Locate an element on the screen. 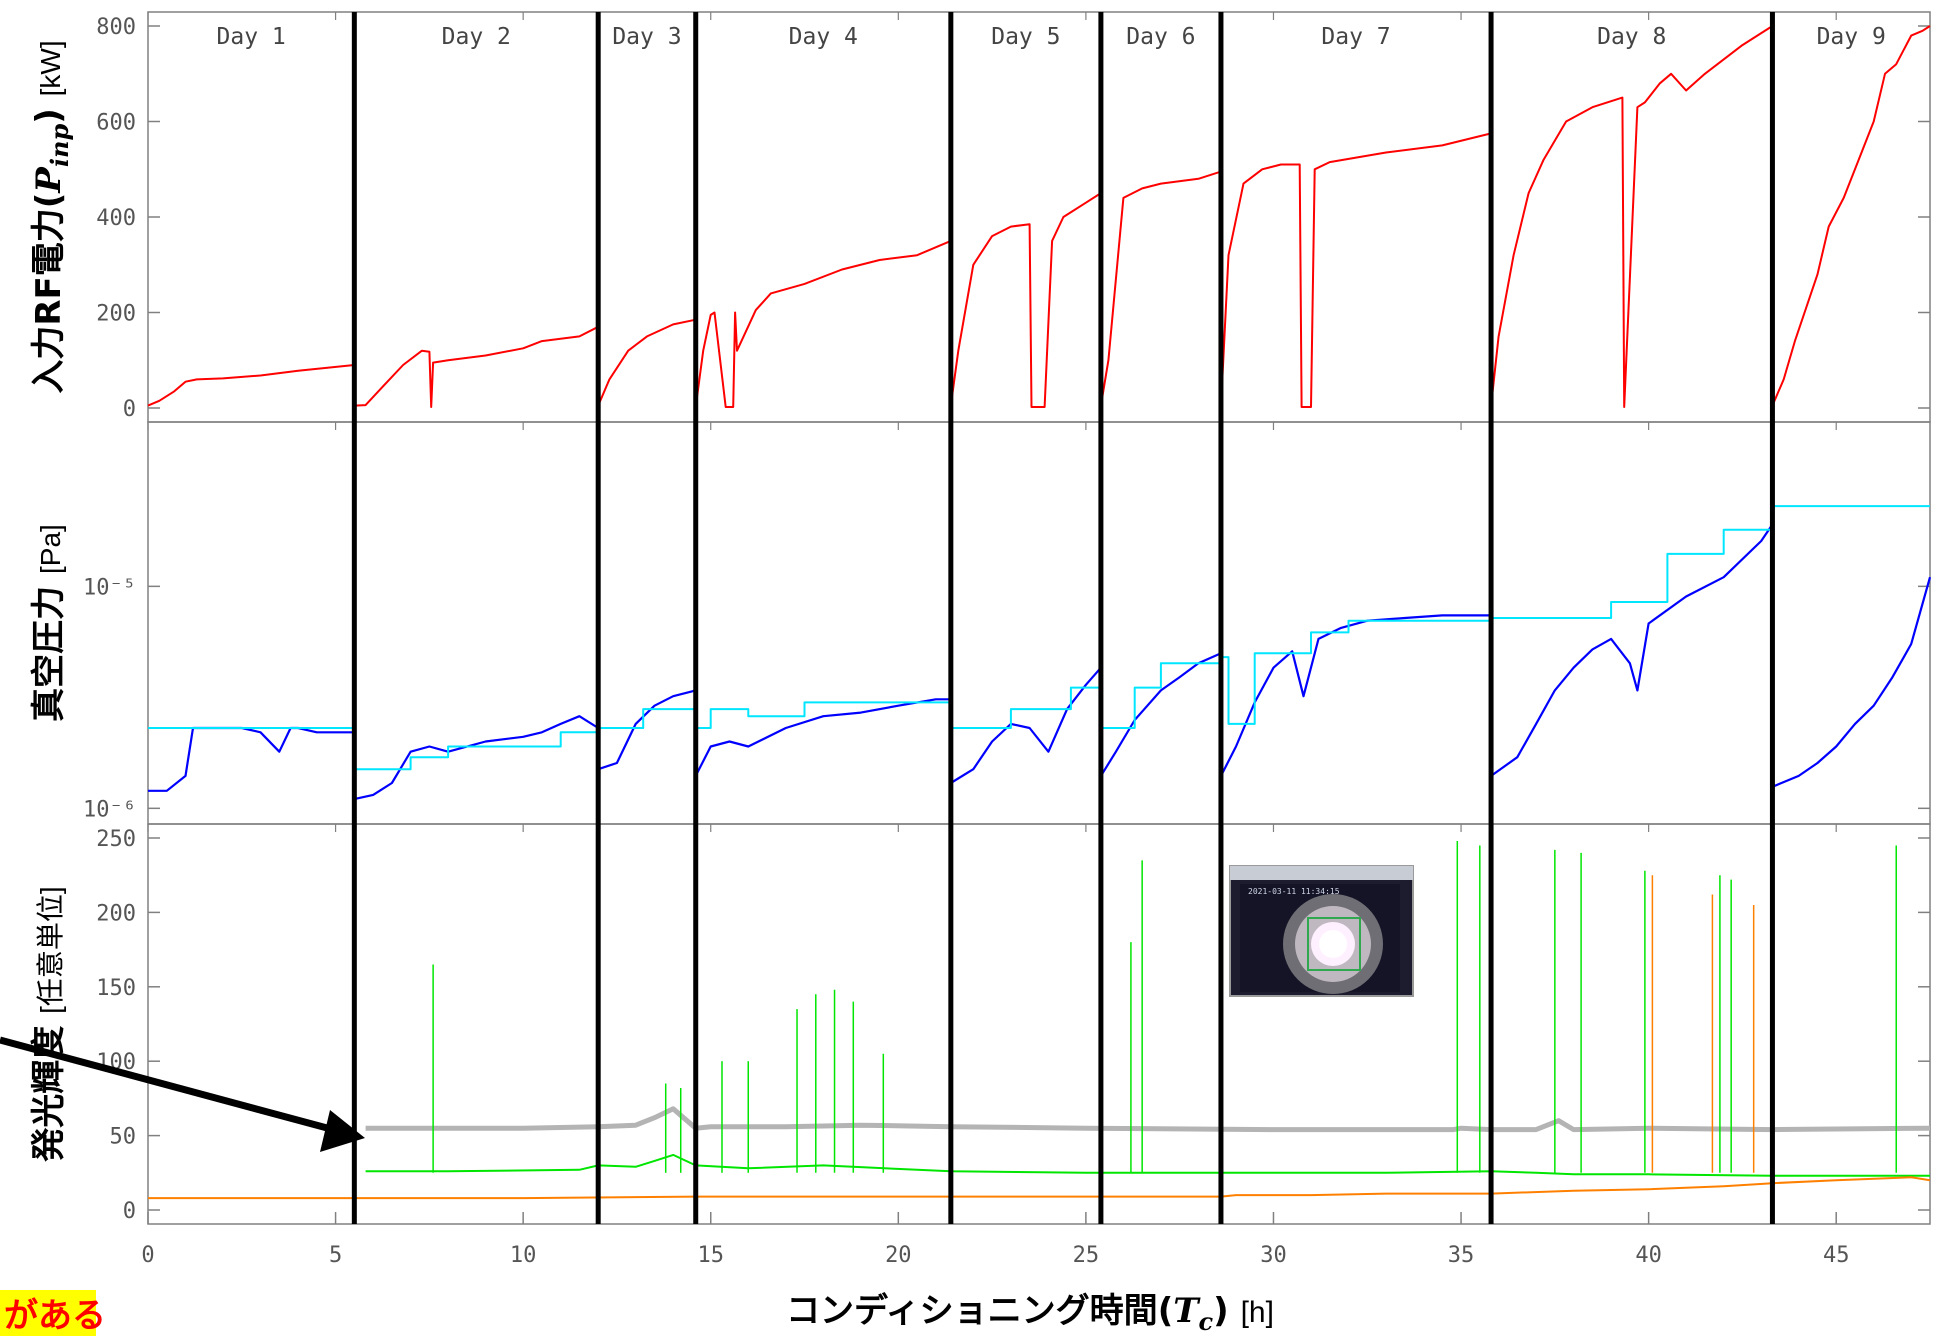 The height and width of the screenshot is (1340, 1934). x-tick-label: 15 is located at coordinates (710, 1255).